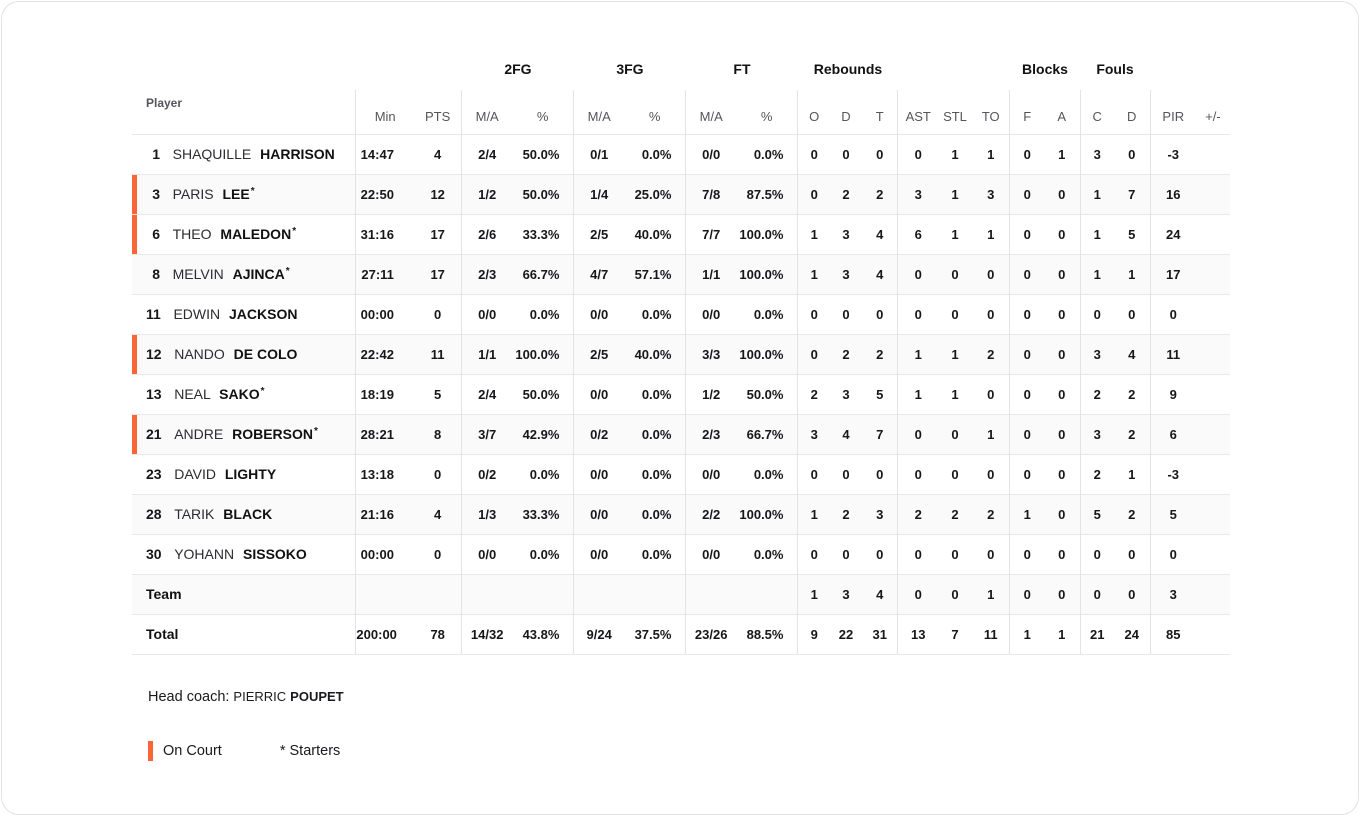 The height and width of the screenshot is (816, 1360). I want to click on player-first-name: MELVIN, so click(200, 274).